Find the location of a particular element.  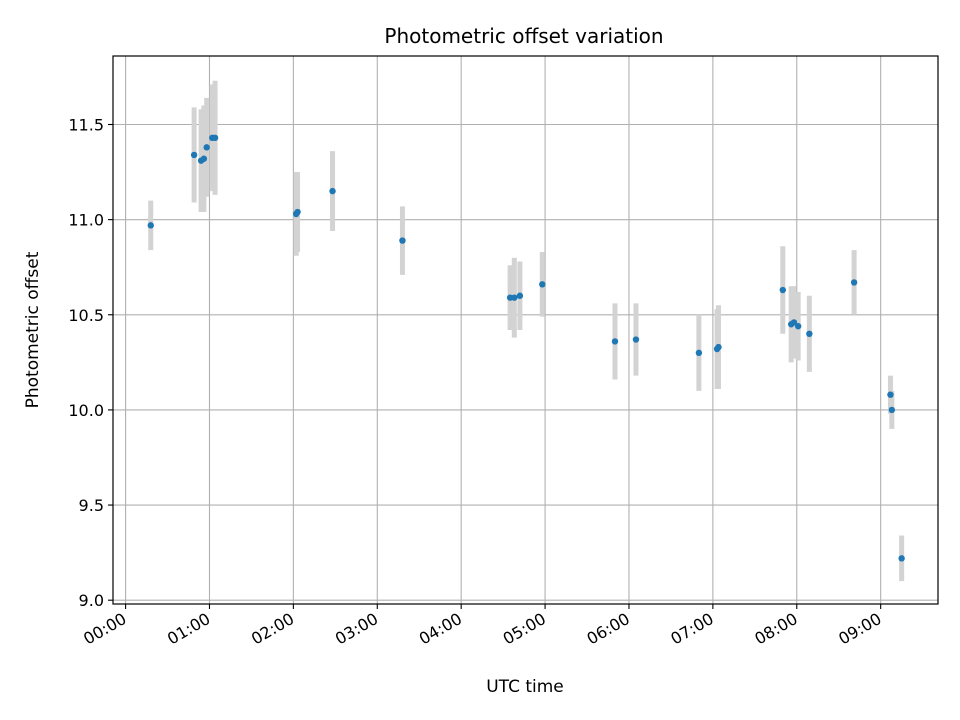

y-tick-label: 9.5 is located at coordinates (91, 505).